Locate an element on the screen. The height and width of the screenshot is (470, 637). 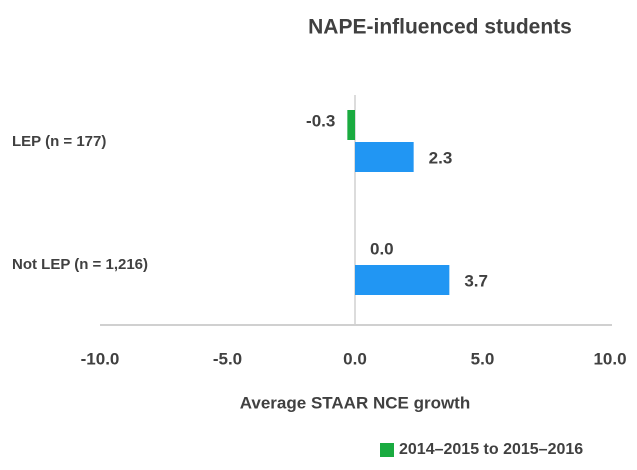
chart-title: NAPE-influenced students is located at coordinates (440, 27).